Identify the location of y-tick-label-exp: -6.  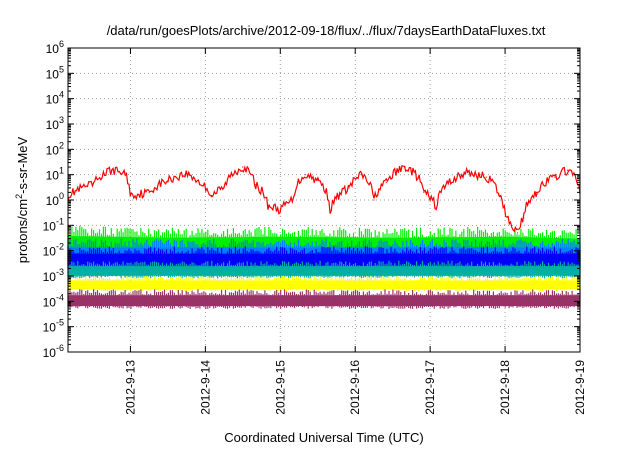
(60, 348).